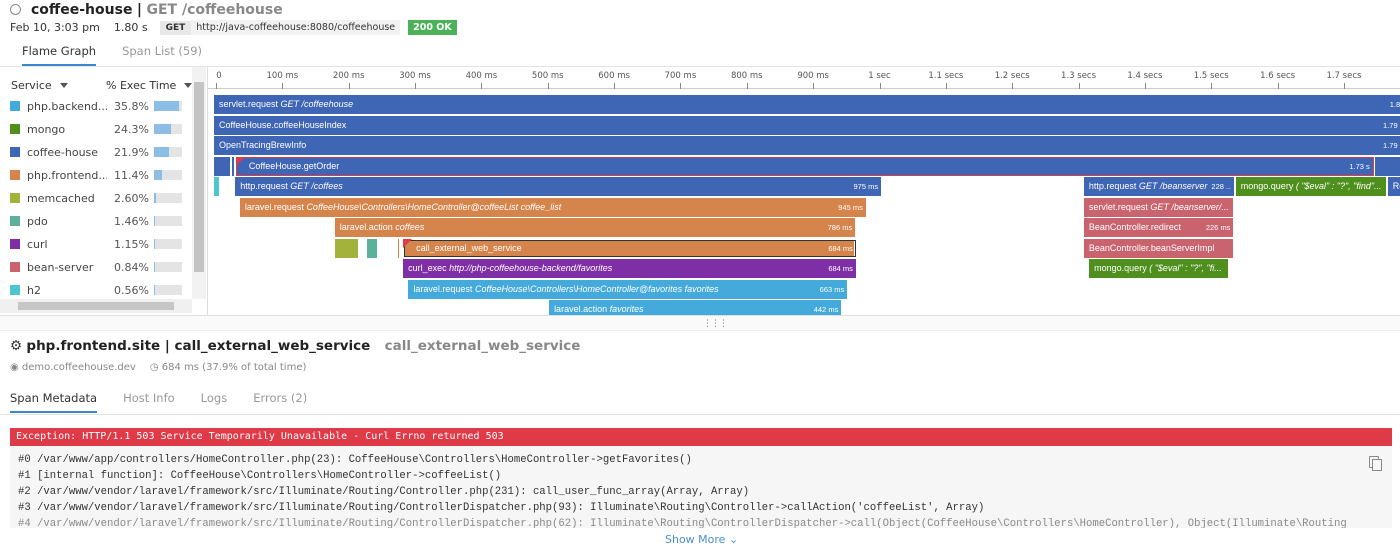 The width and height of the screenshot is (1400, 555). Describe the element at coordinates (1390, 145) in the screenshot. I see `span-duration: 1.79` at that location.